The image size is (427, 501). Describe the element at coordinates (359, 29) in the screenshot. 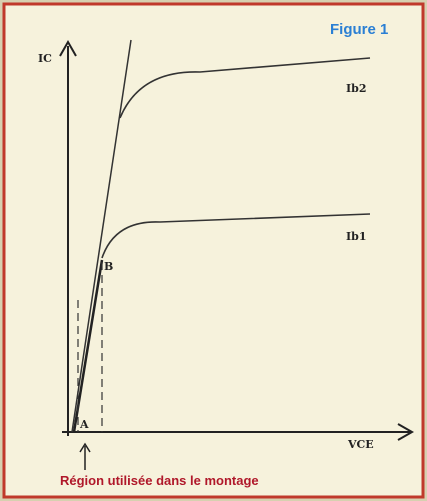

I see `figure-label: Figure 1` at that location.